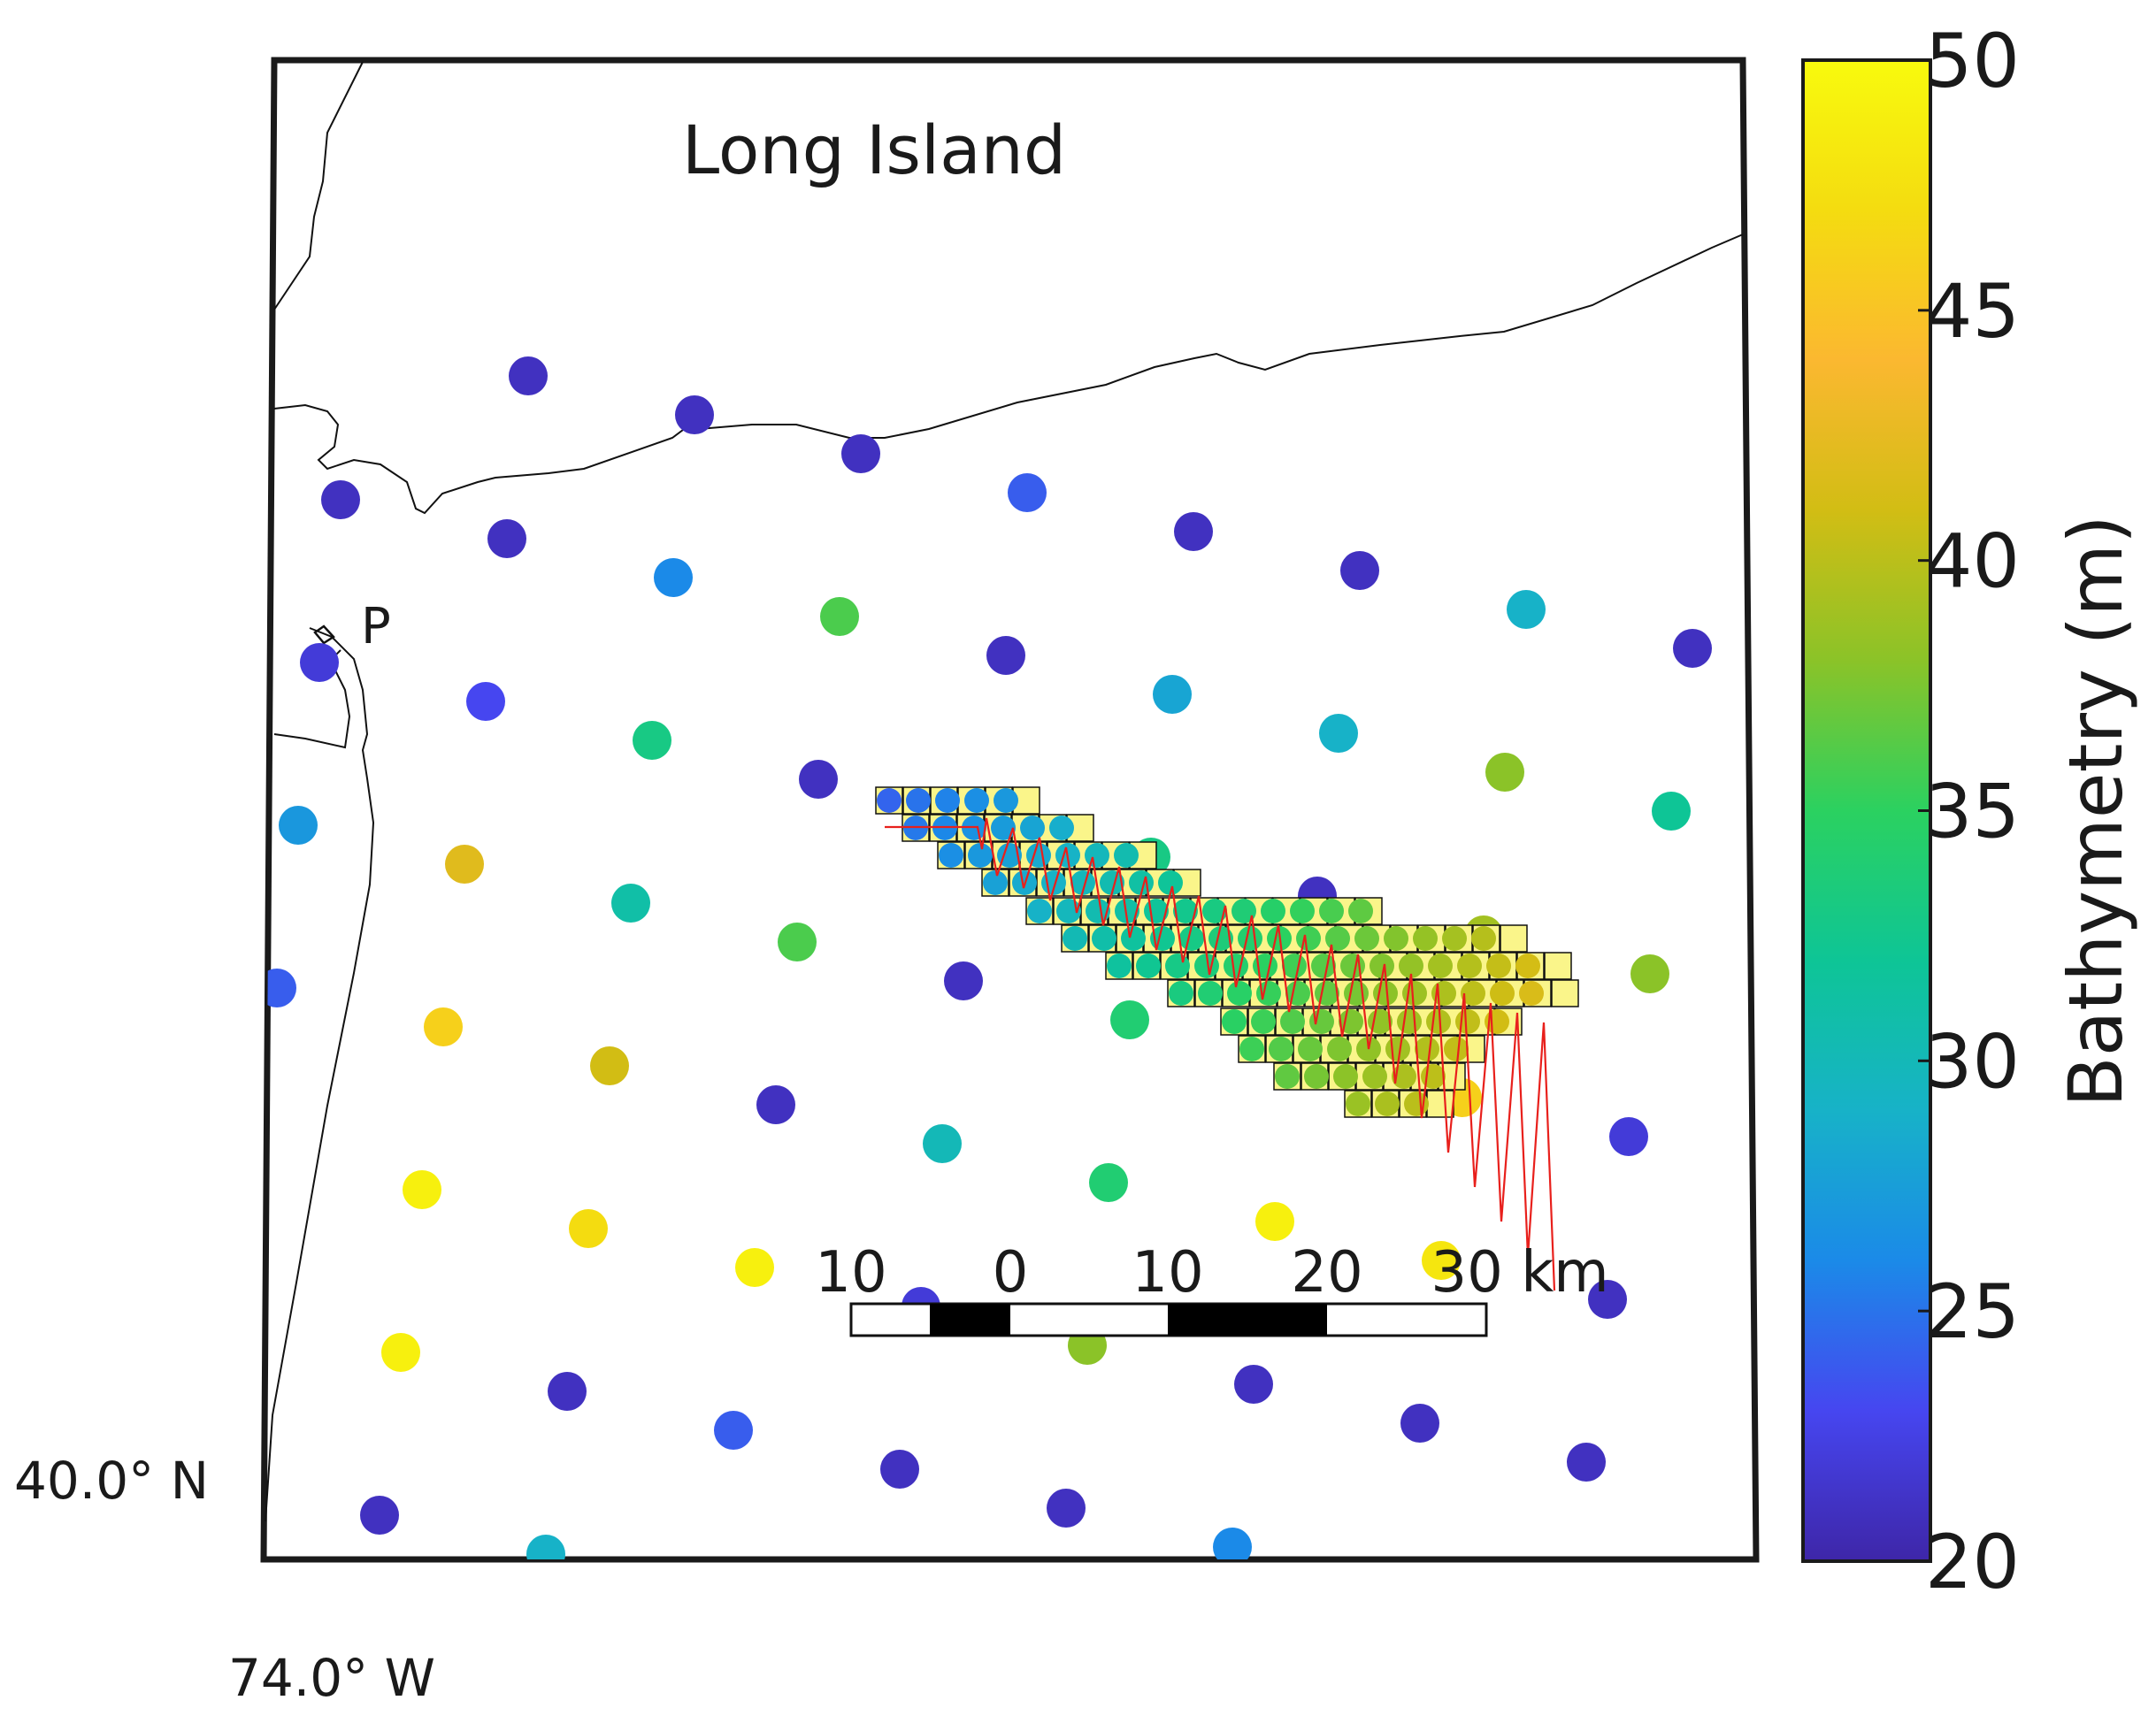  I want to click on colorbar-gradient, so click(1867, 810).